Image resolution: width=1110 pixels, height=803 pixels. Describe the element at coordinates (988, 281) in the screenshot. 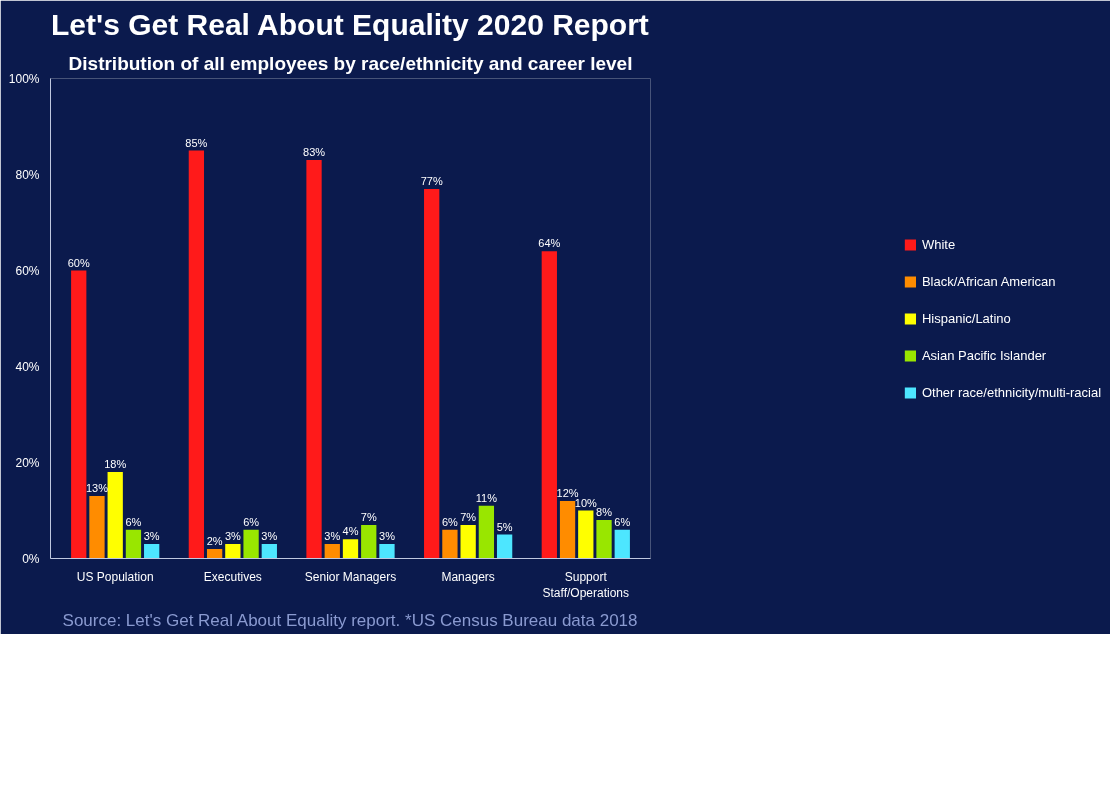

I see `legend-label: Black/African American` at that location.